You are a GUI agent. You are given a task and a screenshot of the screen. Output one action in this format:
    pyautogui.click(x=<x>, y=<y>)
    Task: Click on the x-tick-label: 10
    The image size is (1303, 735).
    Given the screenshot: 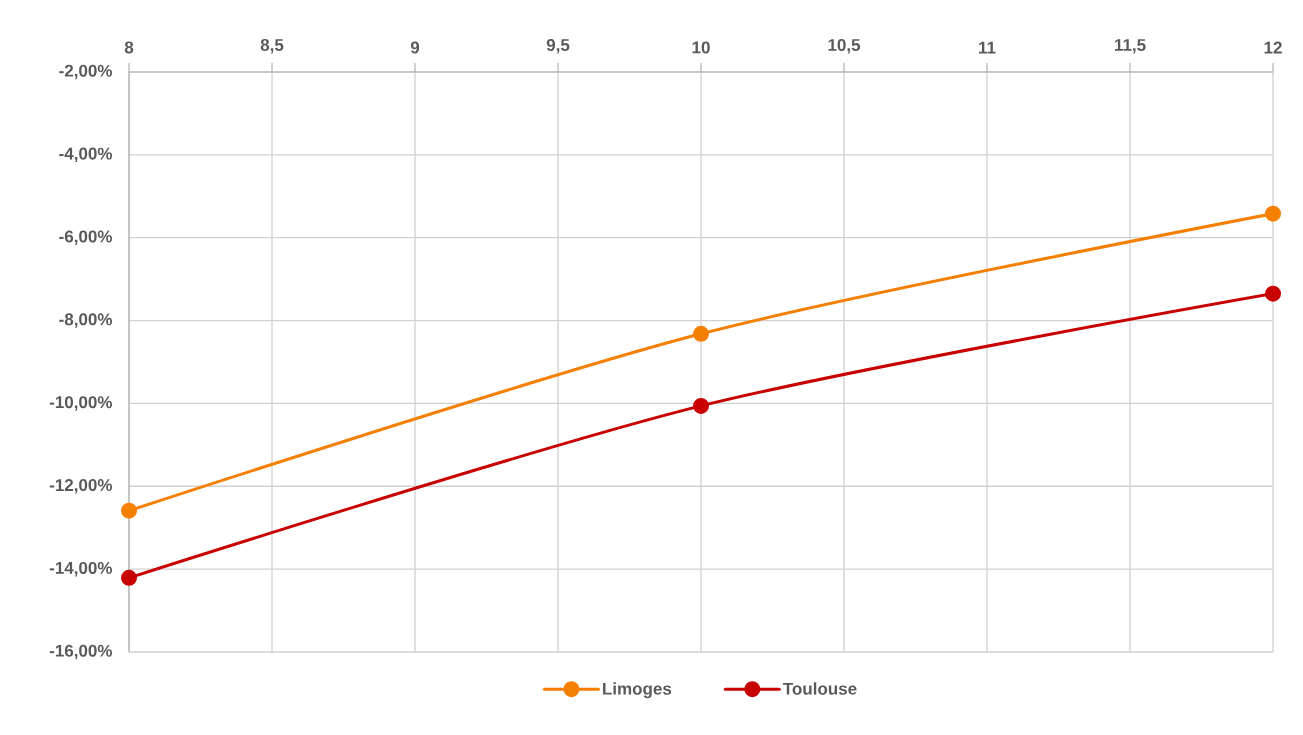 What is the action you would take?
    pyautogui.click(x=701, y=47)
    